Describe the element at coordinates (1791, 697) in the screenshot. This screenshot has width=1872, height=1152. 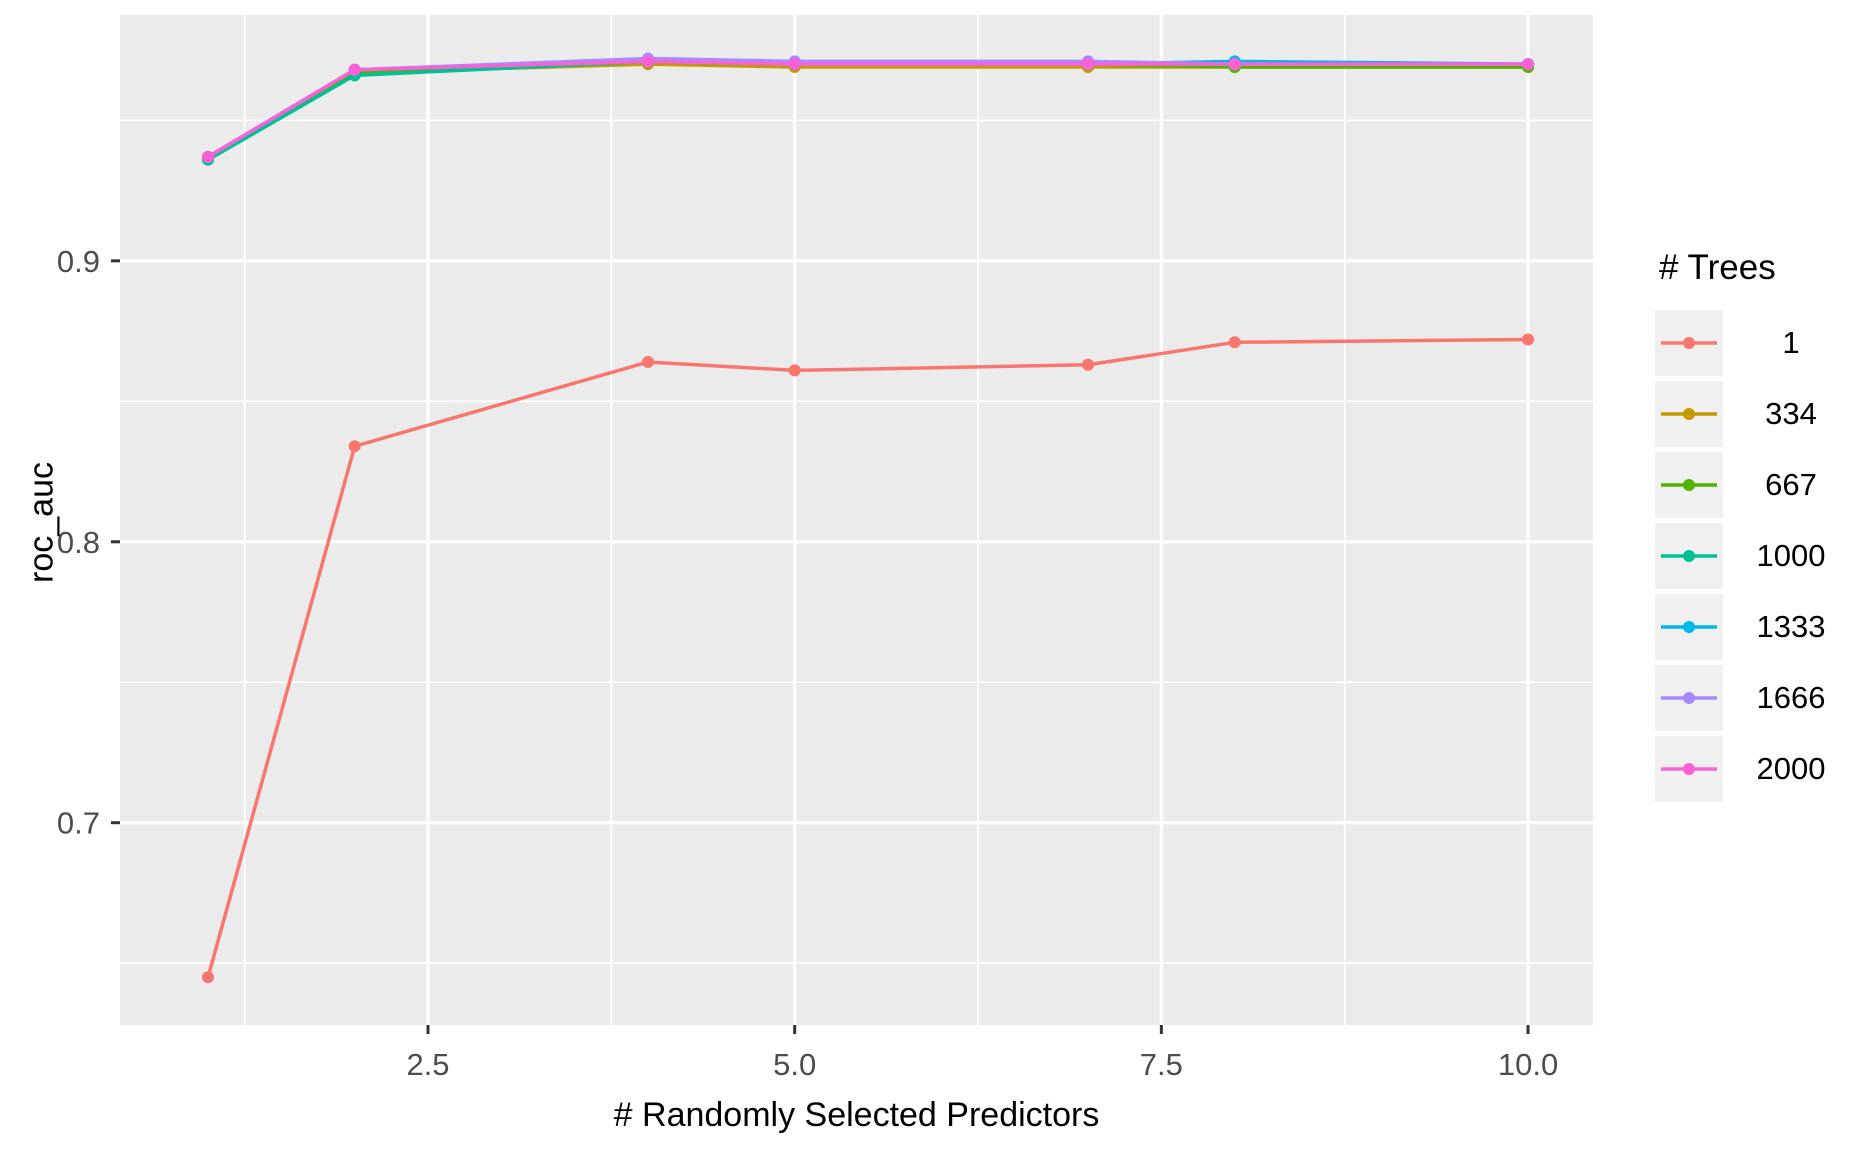
I see `legend-key-label: 1666` at that location.